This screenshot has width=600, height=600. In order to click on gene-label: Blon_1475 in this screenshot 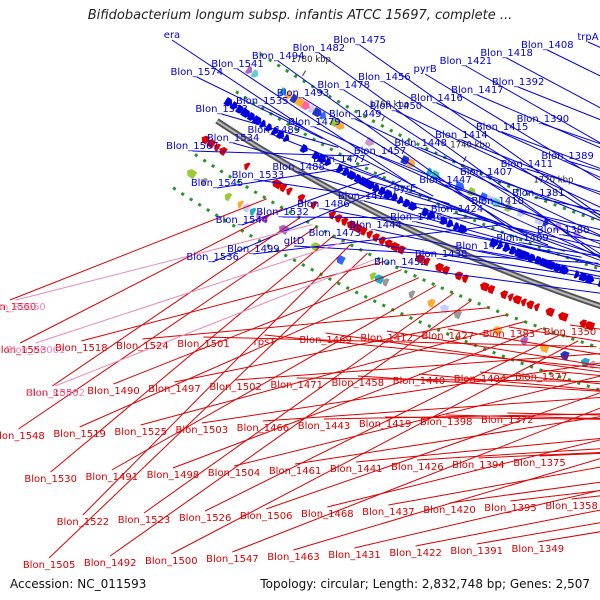, I will do `click(359, 40)`.